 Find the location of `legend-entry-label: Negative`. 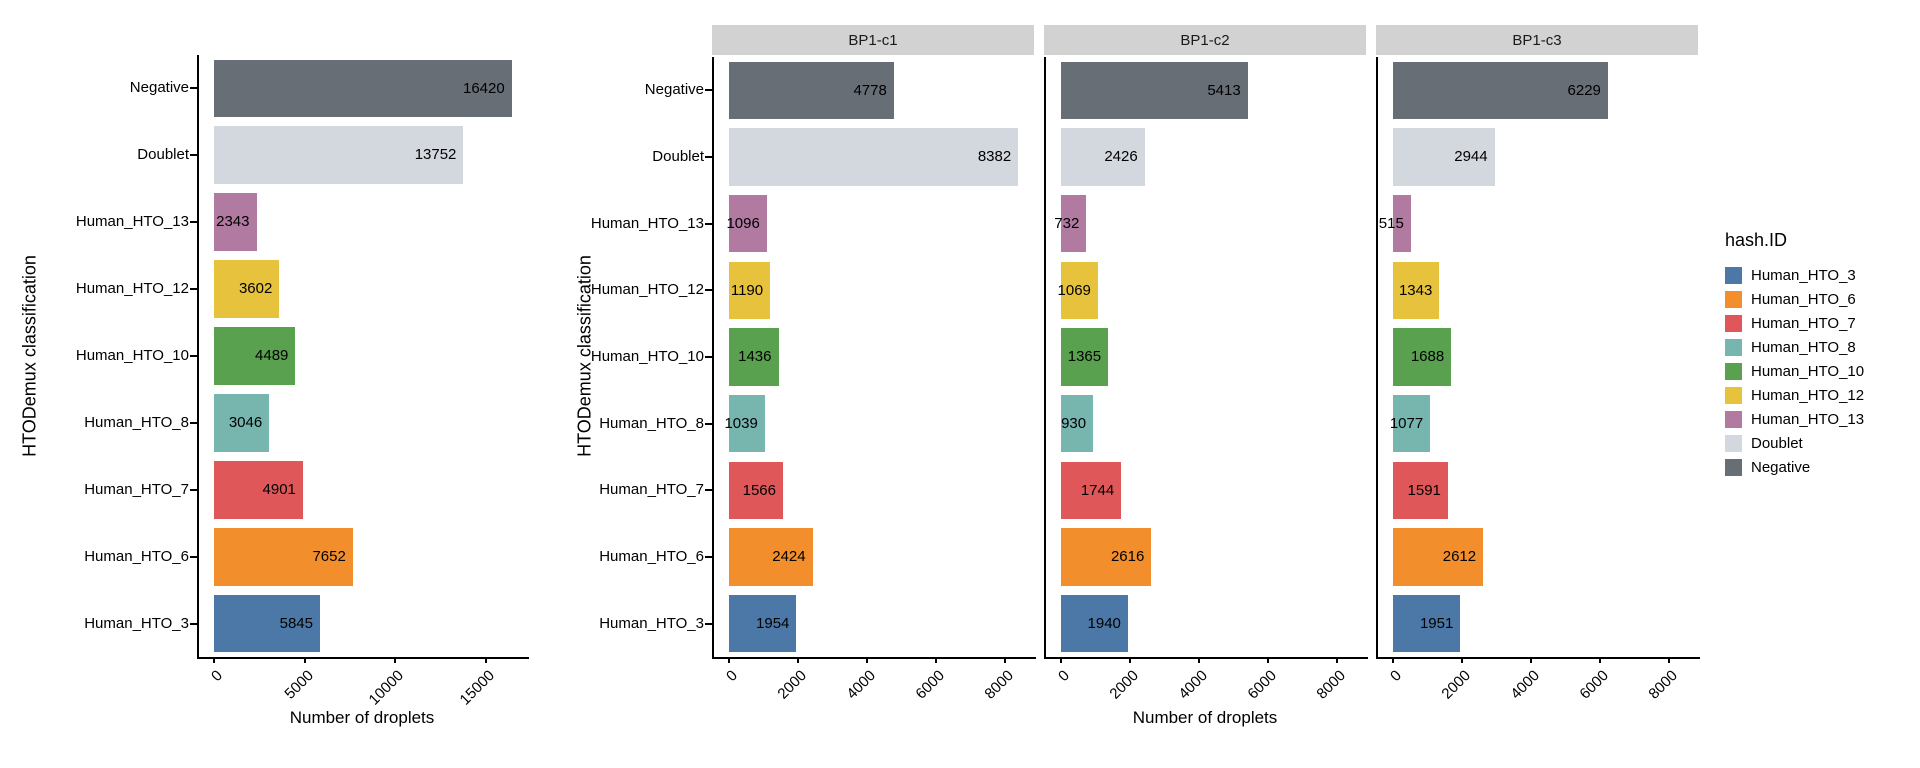

legend-entry-label: Negative is located at coordinates (1781, 467).